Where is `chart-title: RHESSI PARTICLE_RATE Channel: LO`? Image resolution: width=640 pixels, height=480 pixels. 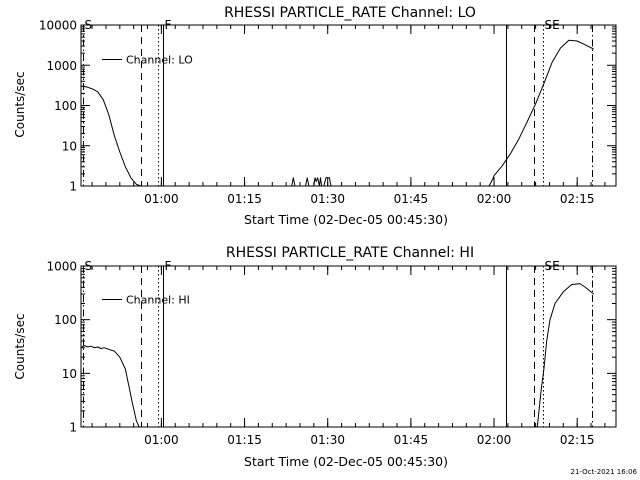 chart-title: RHESSI PARTICLE_RATE Channel: LO is located at coordinates (350, 13).